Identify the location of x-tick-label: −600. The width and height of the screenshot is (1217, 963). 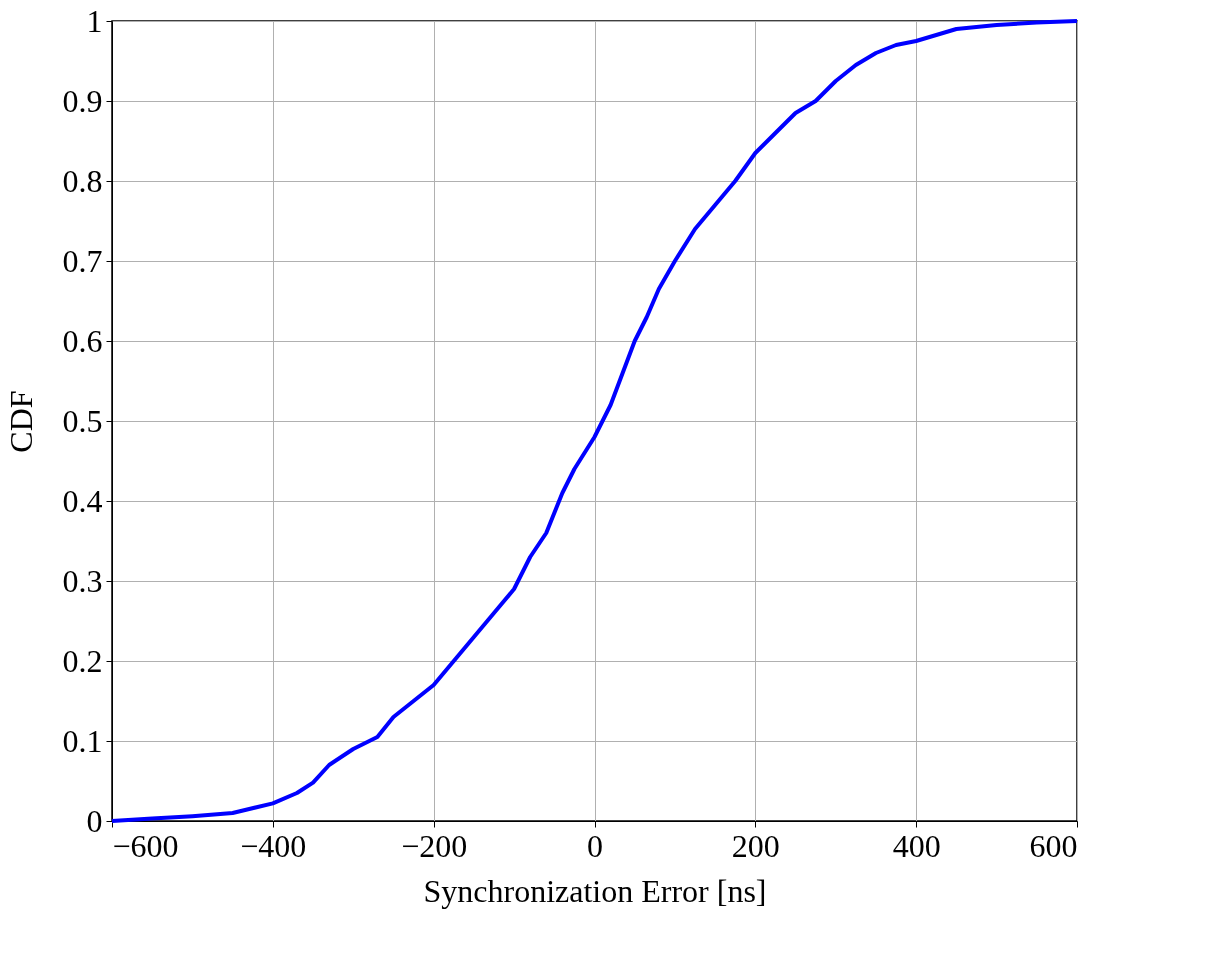
(145, 845).